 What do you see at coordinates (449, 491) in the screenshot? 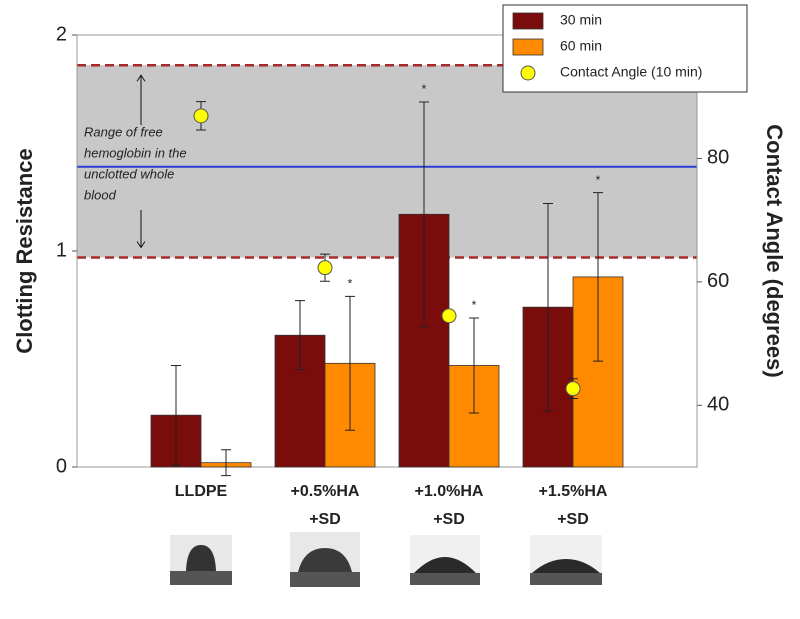
I see `x-tick-label: +1.0%HA` at bounding box center [449, 491].